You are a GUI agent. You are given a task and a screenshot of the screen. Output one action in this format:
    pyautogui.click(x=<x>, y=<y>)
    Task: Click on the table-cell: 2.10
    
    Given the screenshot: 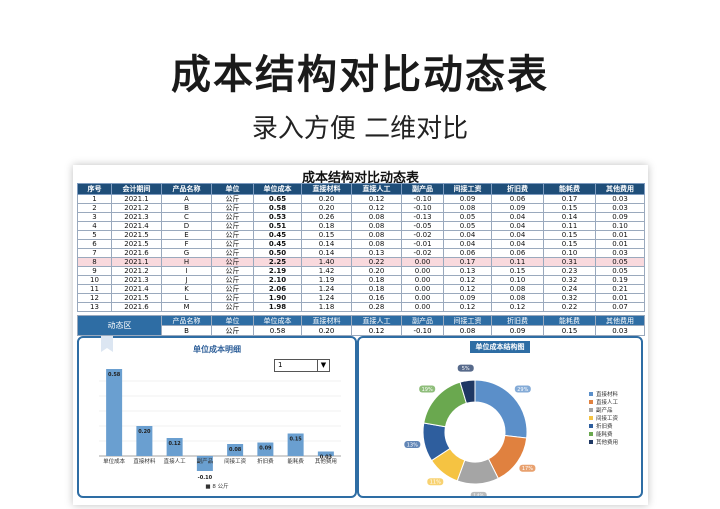 What is the action you would take?
    pyautogui.click(x=277, y=280)
    